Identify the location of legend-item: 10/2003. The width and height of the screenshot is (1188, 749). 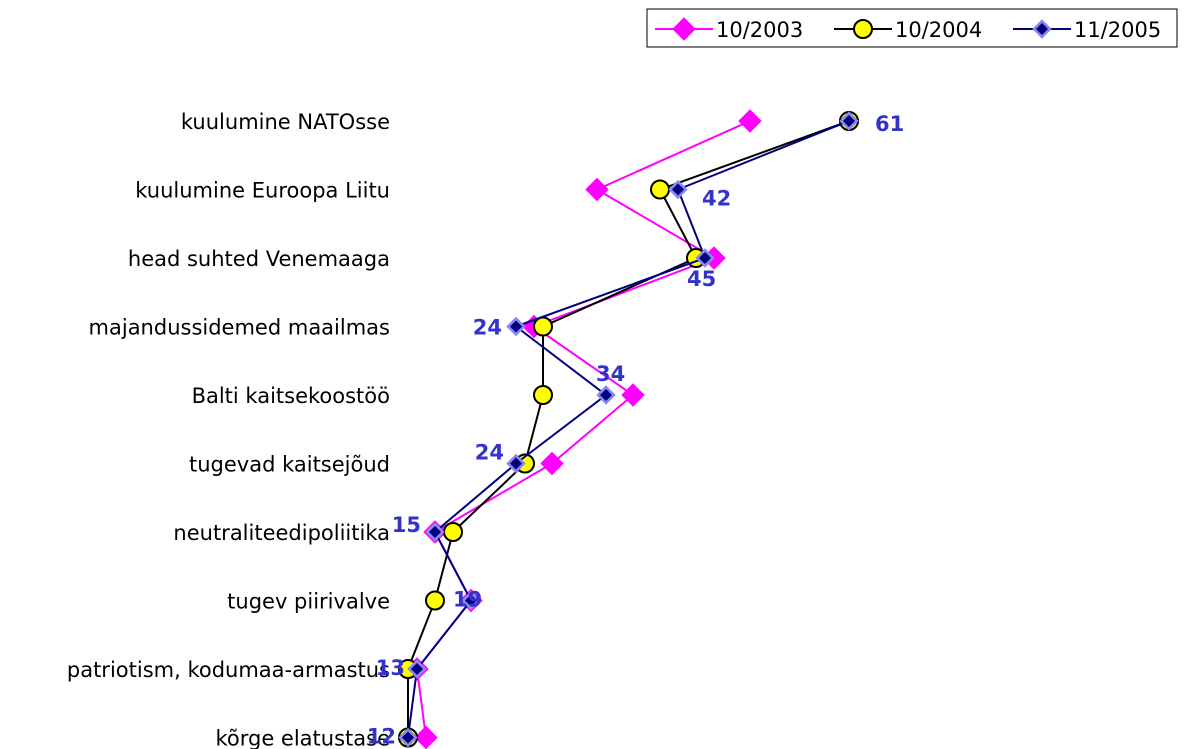
(729, 29).